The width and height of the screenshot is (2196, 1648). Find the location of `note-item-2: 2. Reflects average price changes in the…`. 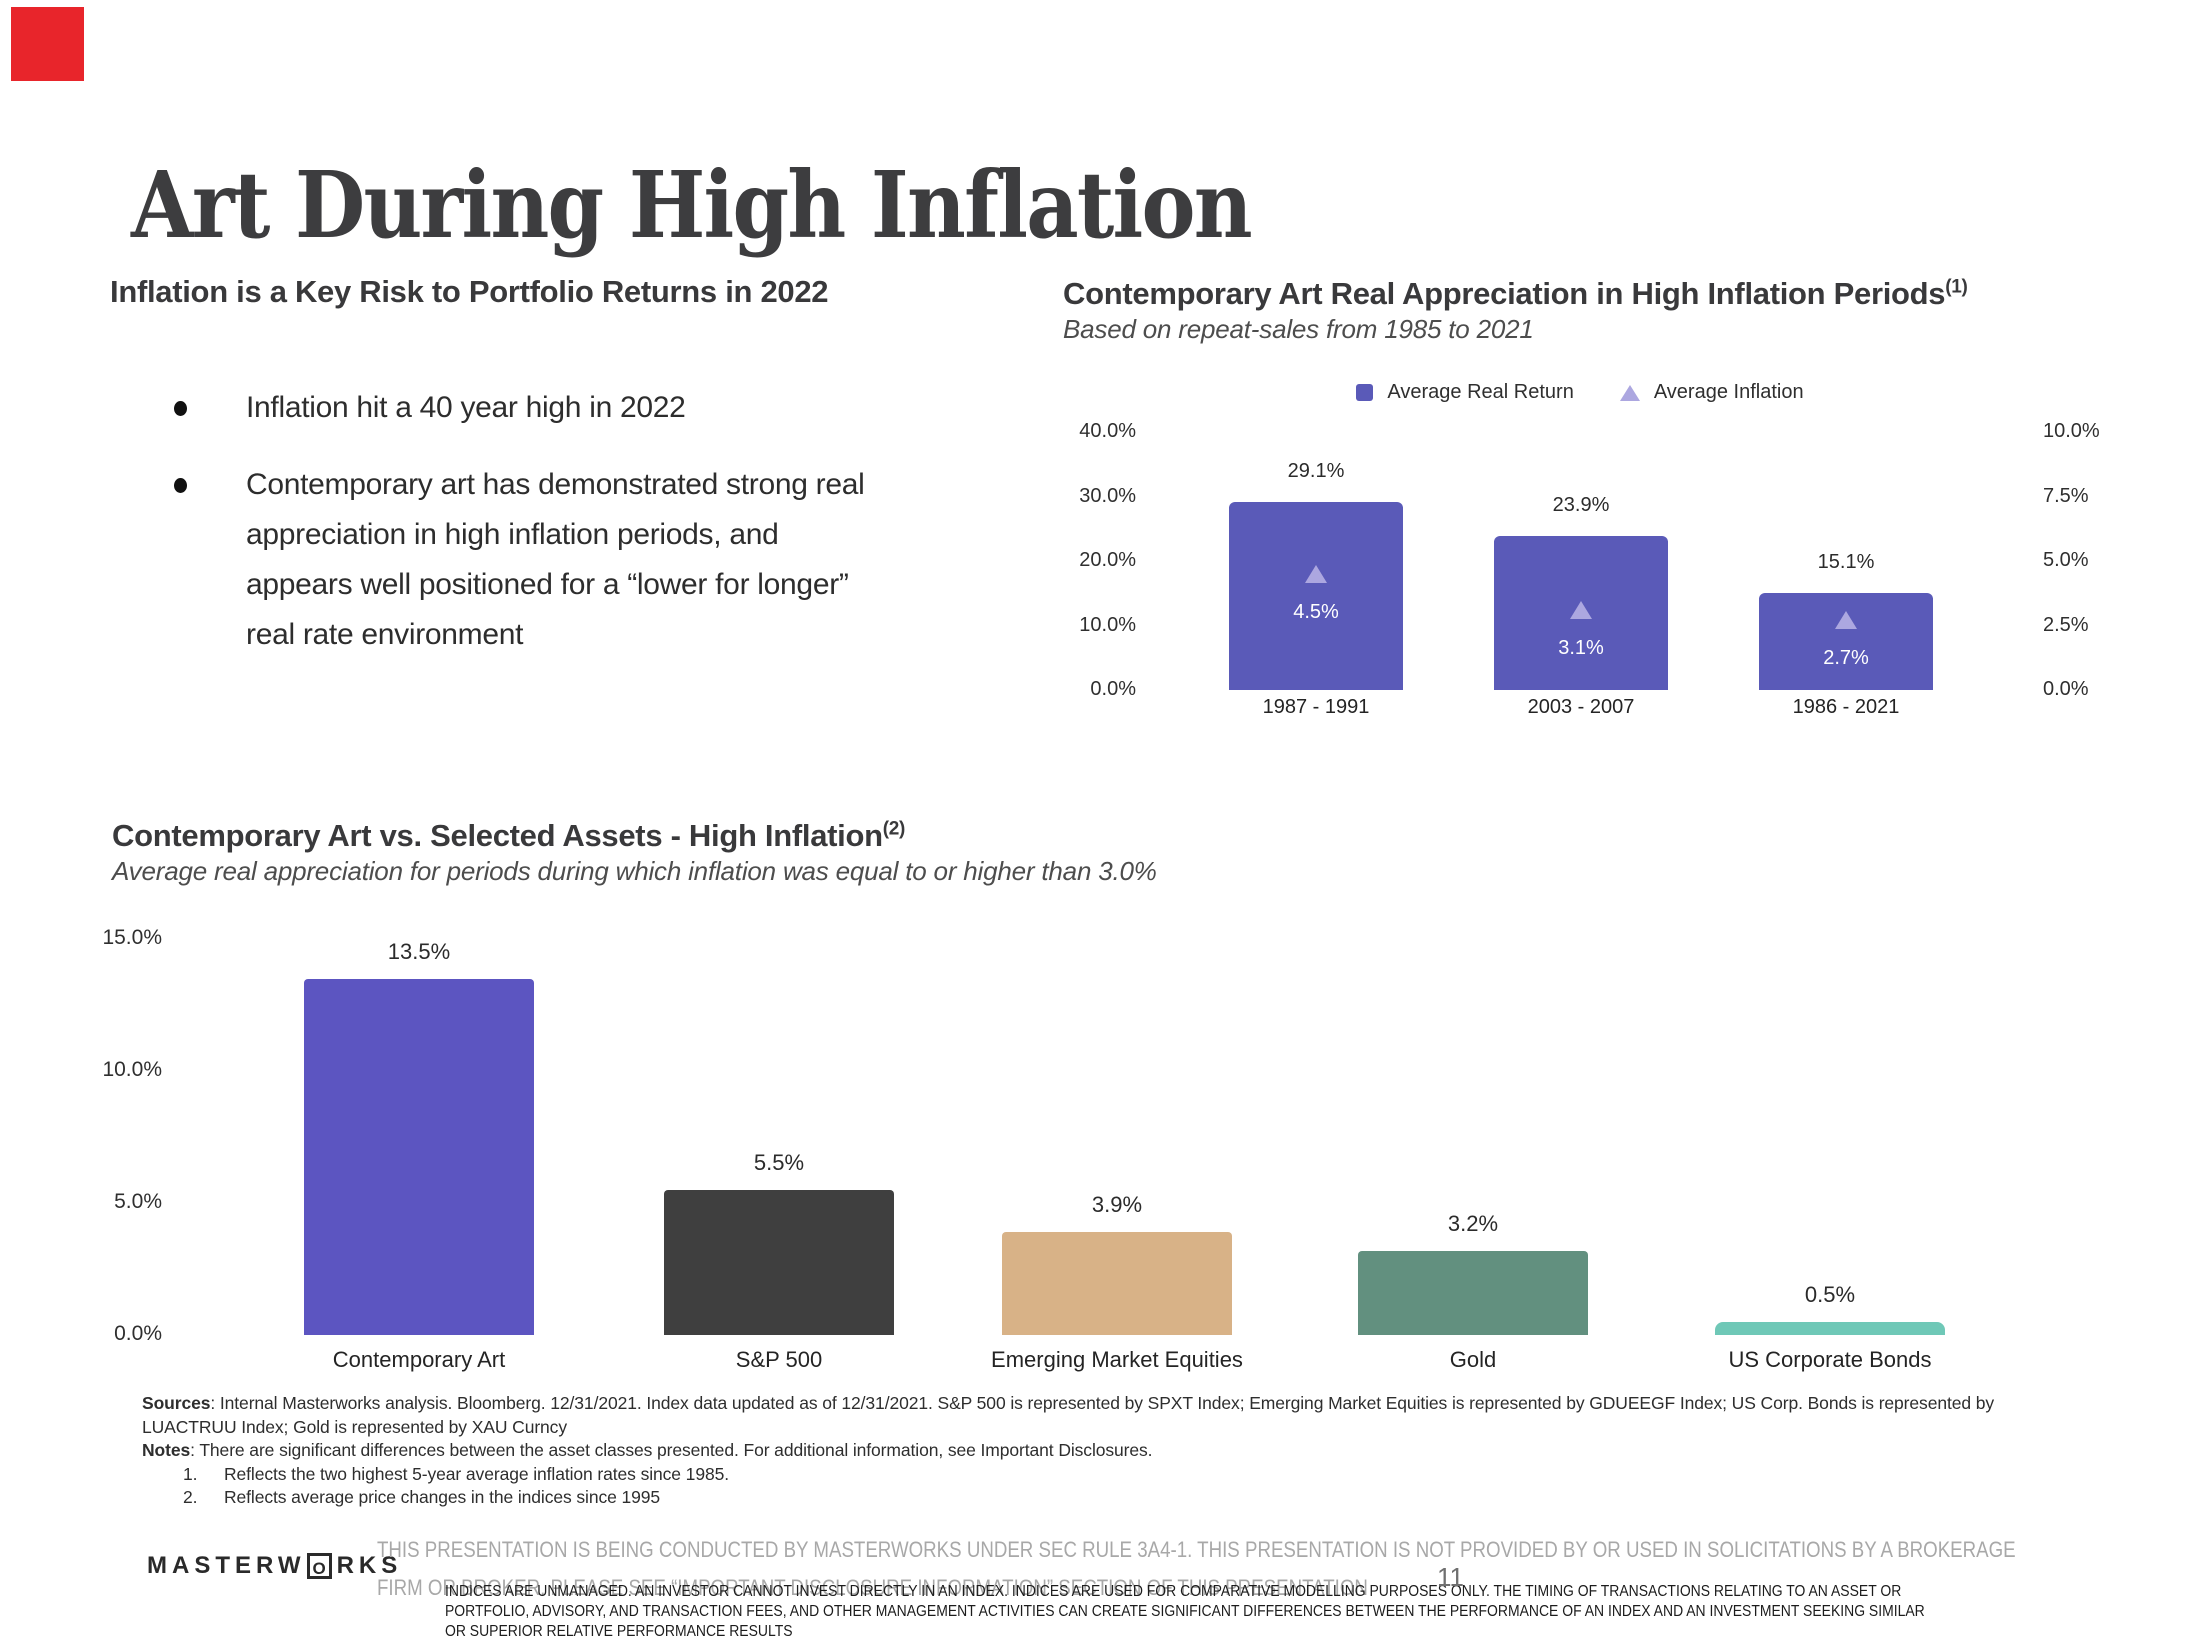

note-item-2: 2. Reflects average price changes in the… is located at coordinates (1068, 1498).